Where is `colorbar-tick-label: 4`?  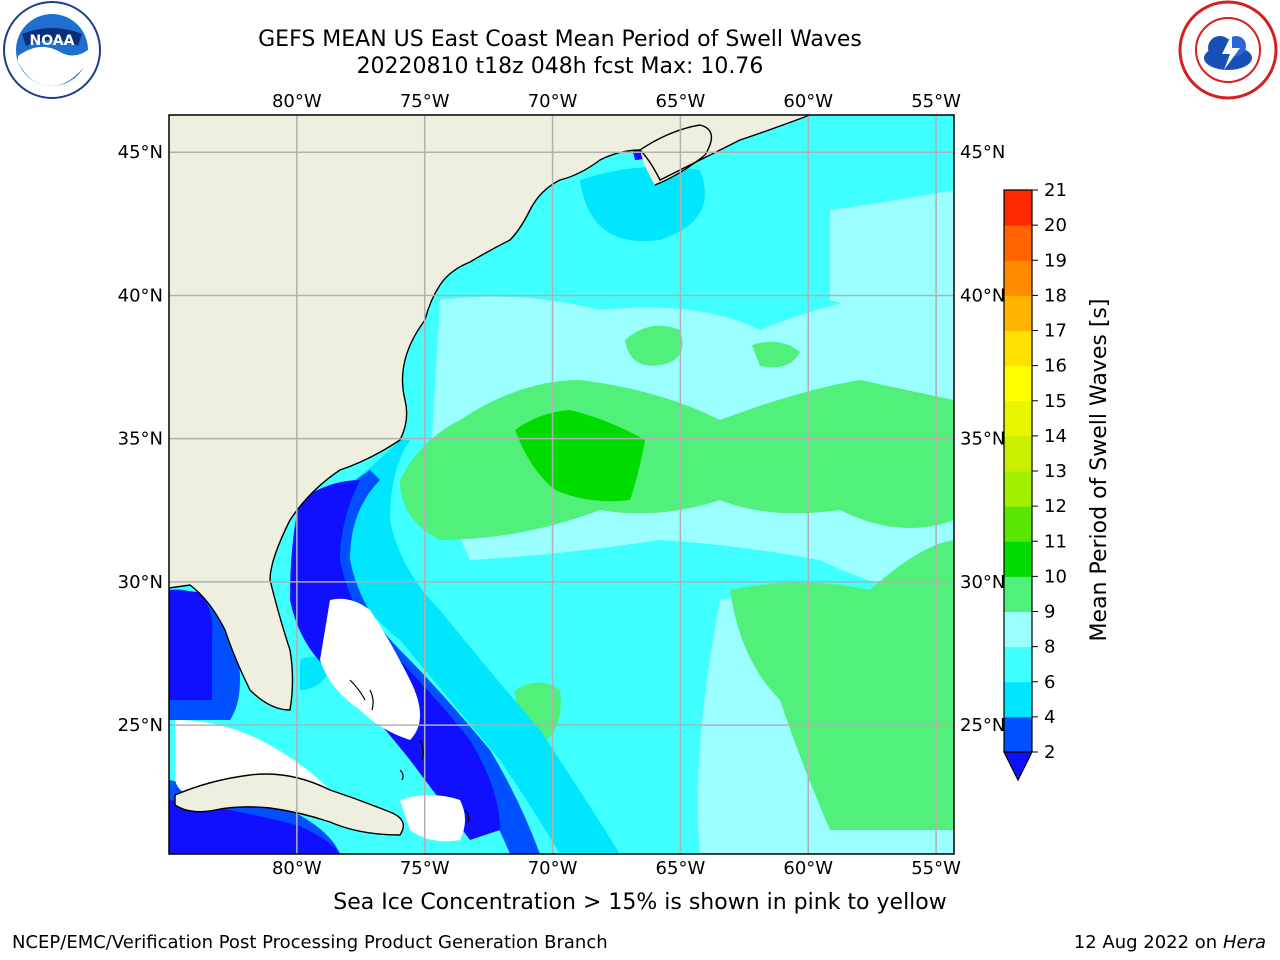 colorbar-tick-label: 4 is located at coordinates (1049, 717).